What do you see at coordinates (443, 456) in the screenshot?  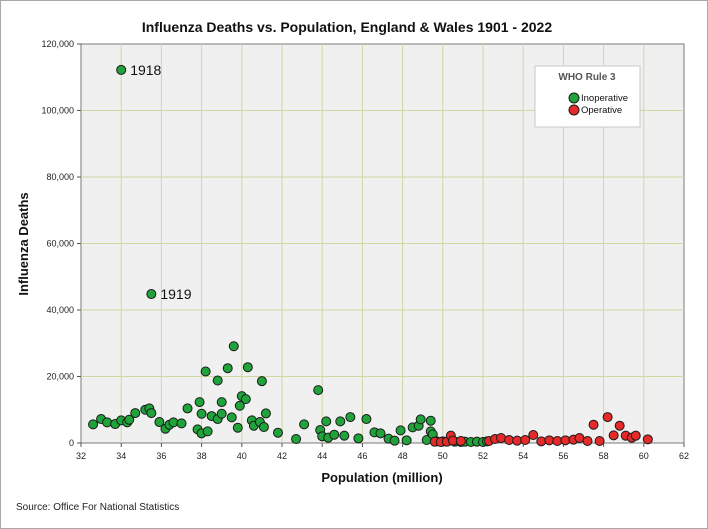 I see `x-tick-label: 50` at bounding box center [443, 456].